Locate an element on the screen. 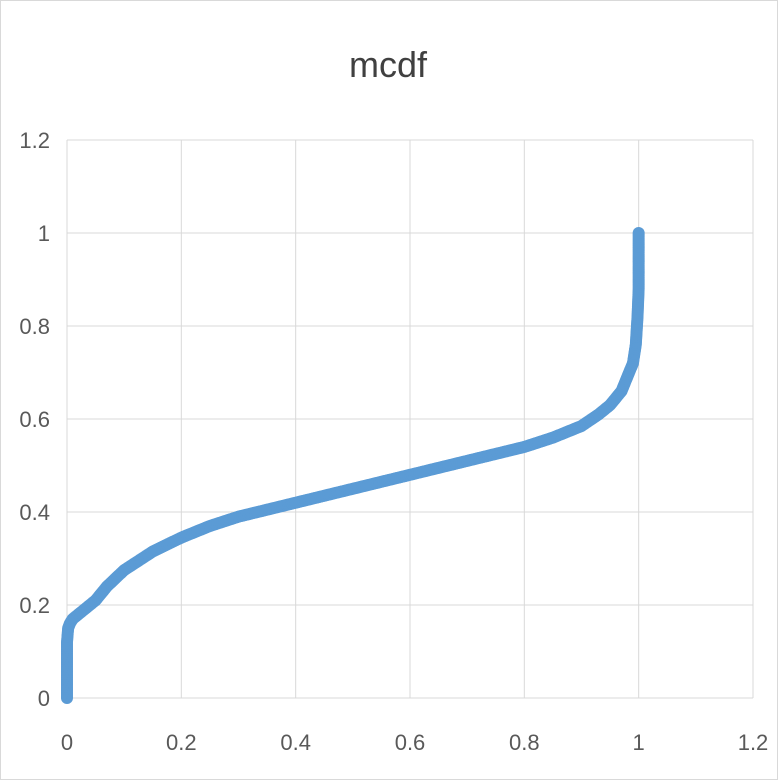  y-tick-label: 1 is located at coordinates (44, 233).